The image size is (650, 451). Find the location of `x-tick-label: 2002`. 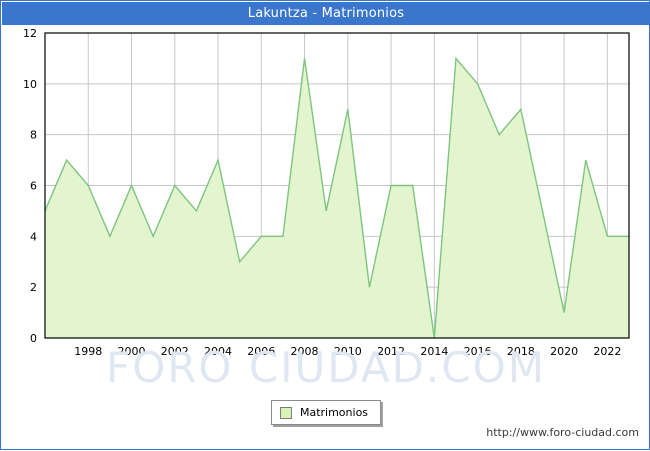

x-tick-label: 2002 is located at coordinates (175, 351).